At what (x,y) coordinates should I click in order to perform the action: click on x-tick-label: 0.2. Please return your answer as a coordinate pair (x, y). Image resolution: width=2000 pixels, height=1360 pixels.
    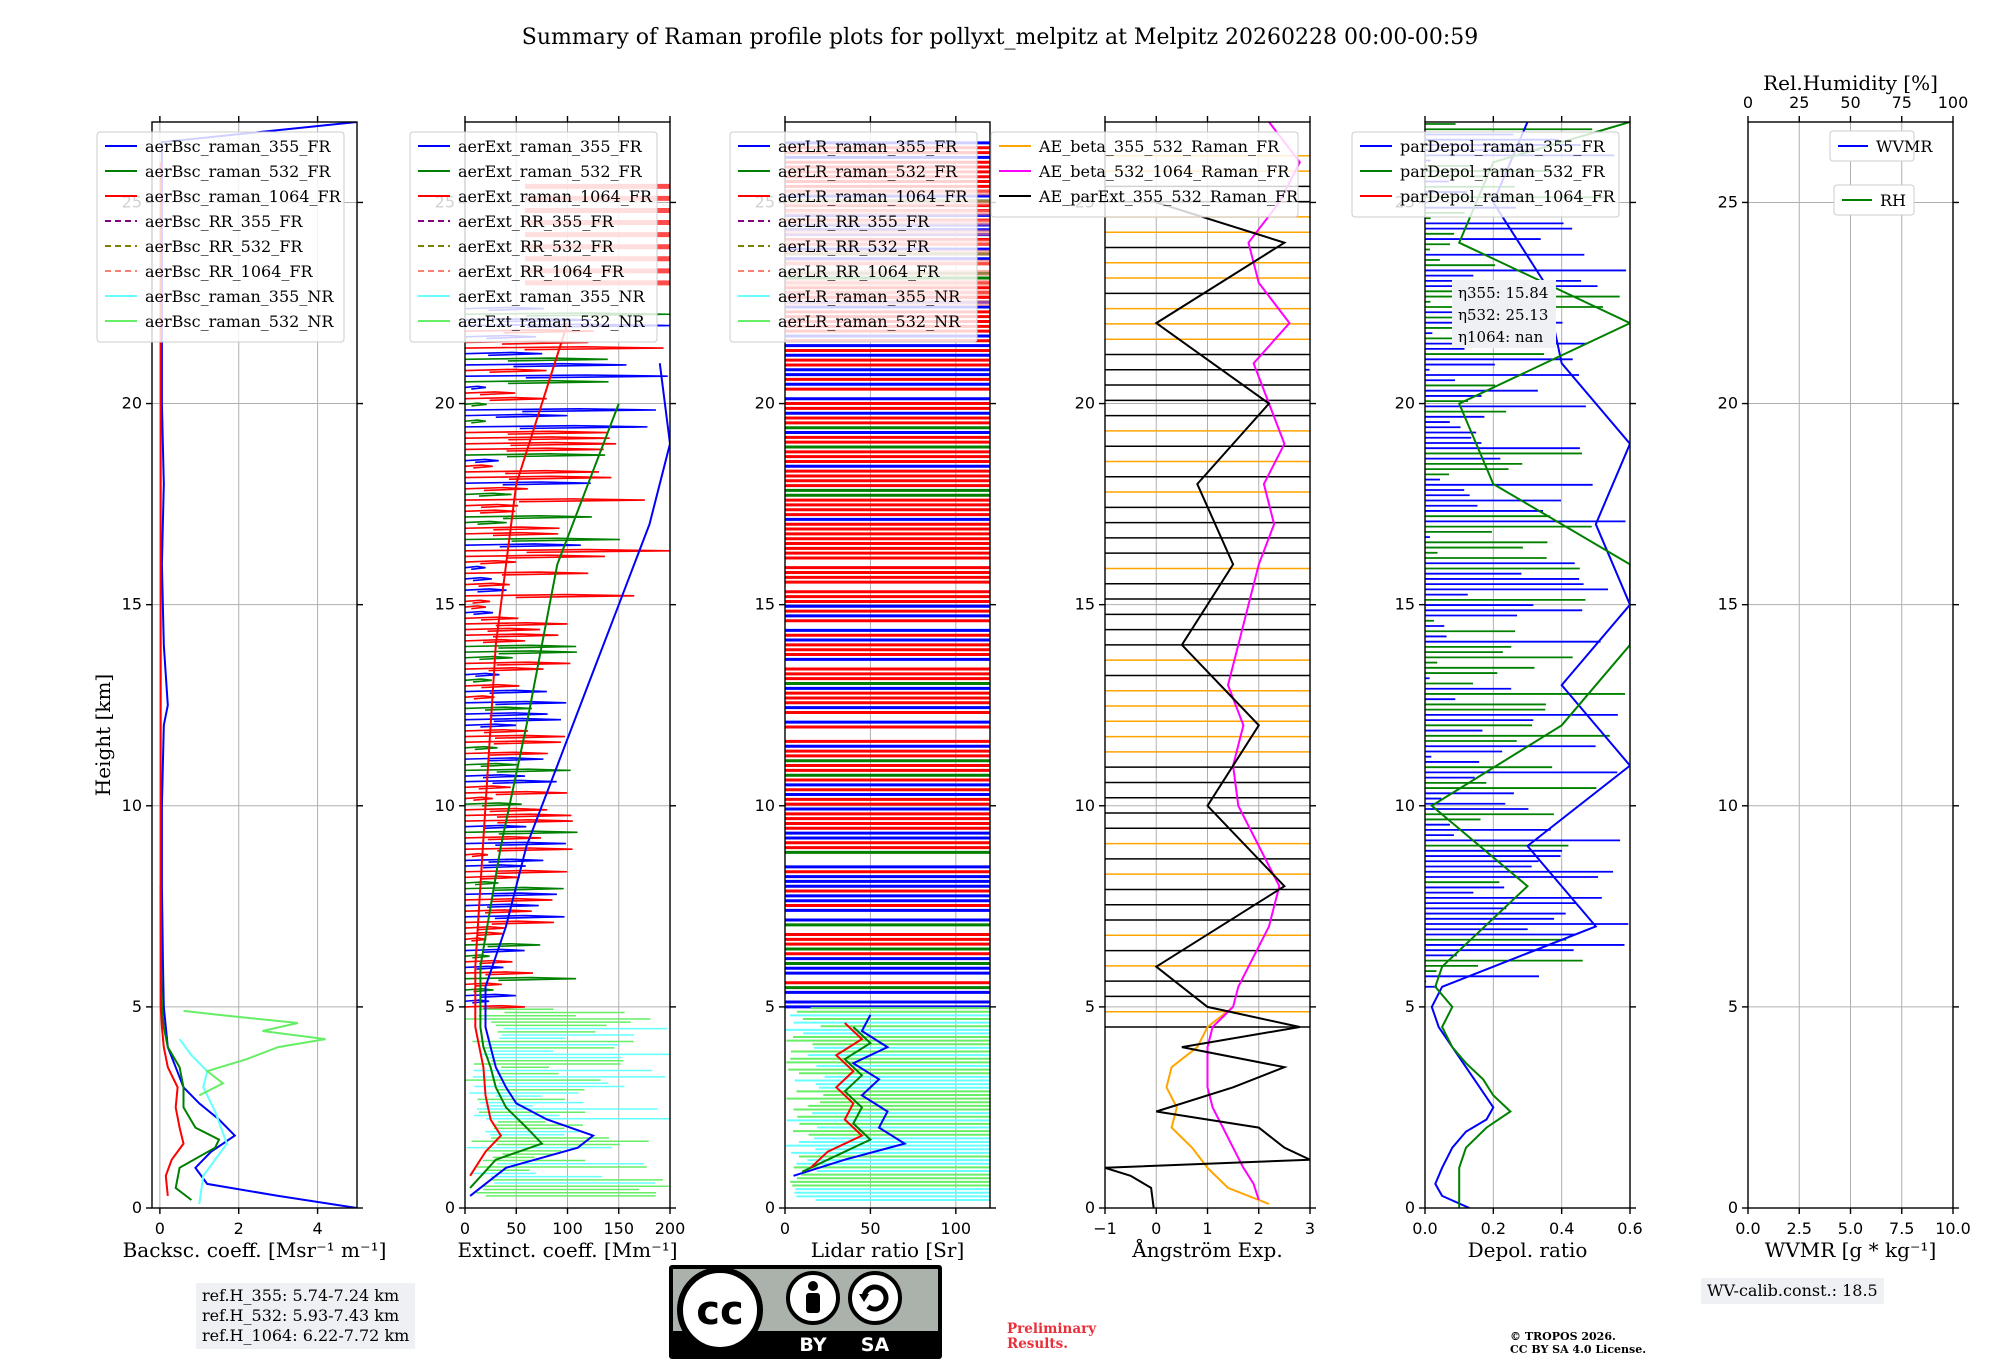
    Looking at the image, I should click on (1493, 1228).